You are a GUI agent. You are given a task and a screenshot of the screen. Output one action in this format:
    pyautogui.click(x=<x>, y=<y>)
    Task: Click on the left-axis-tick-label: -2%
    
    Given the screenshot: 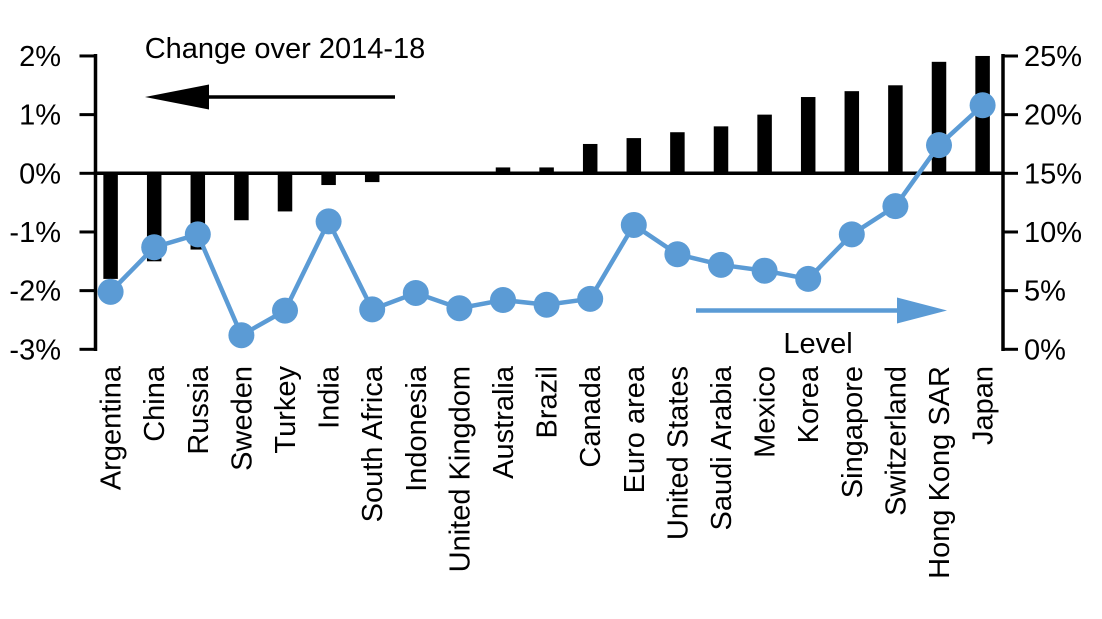 What is the action you would take?
    pyautogui.click(x=35, y=292)
    